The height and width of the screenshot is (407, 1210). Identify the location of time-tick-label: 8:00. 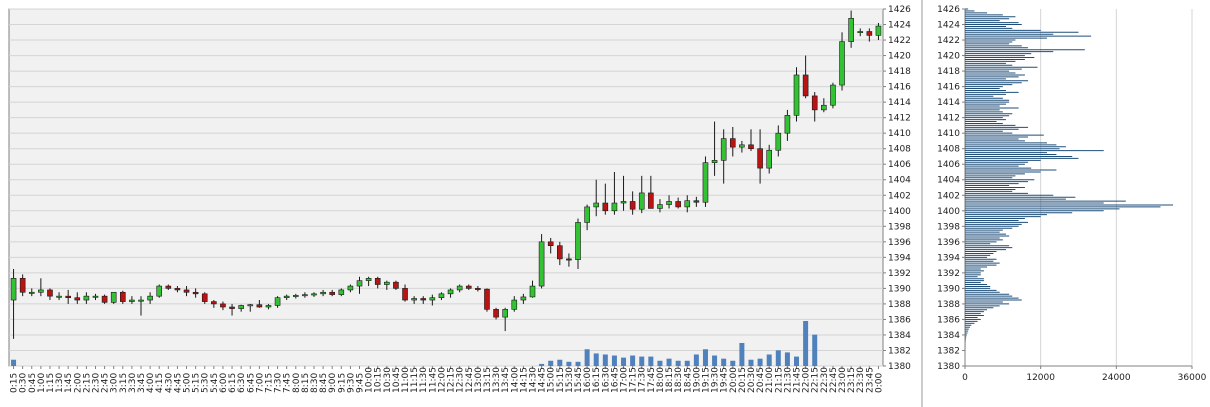
(297, 383).